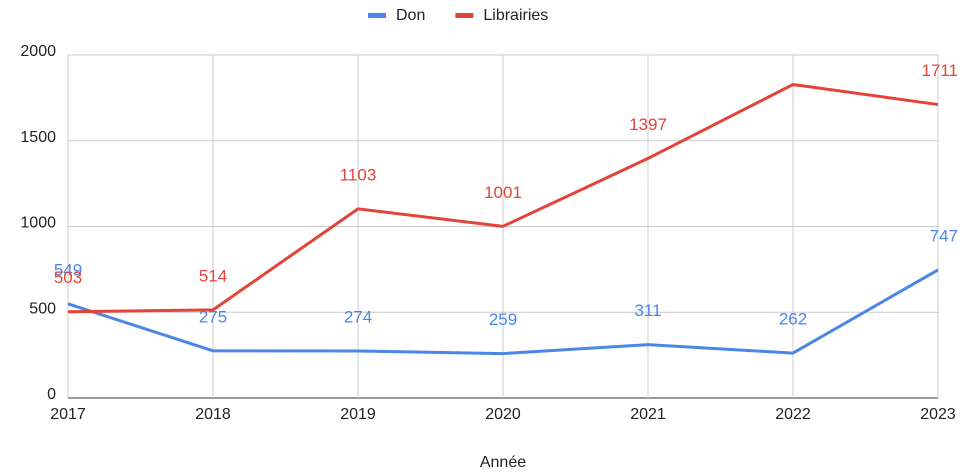  I want to click on x-tick-label: 2019, so click(358, 414).